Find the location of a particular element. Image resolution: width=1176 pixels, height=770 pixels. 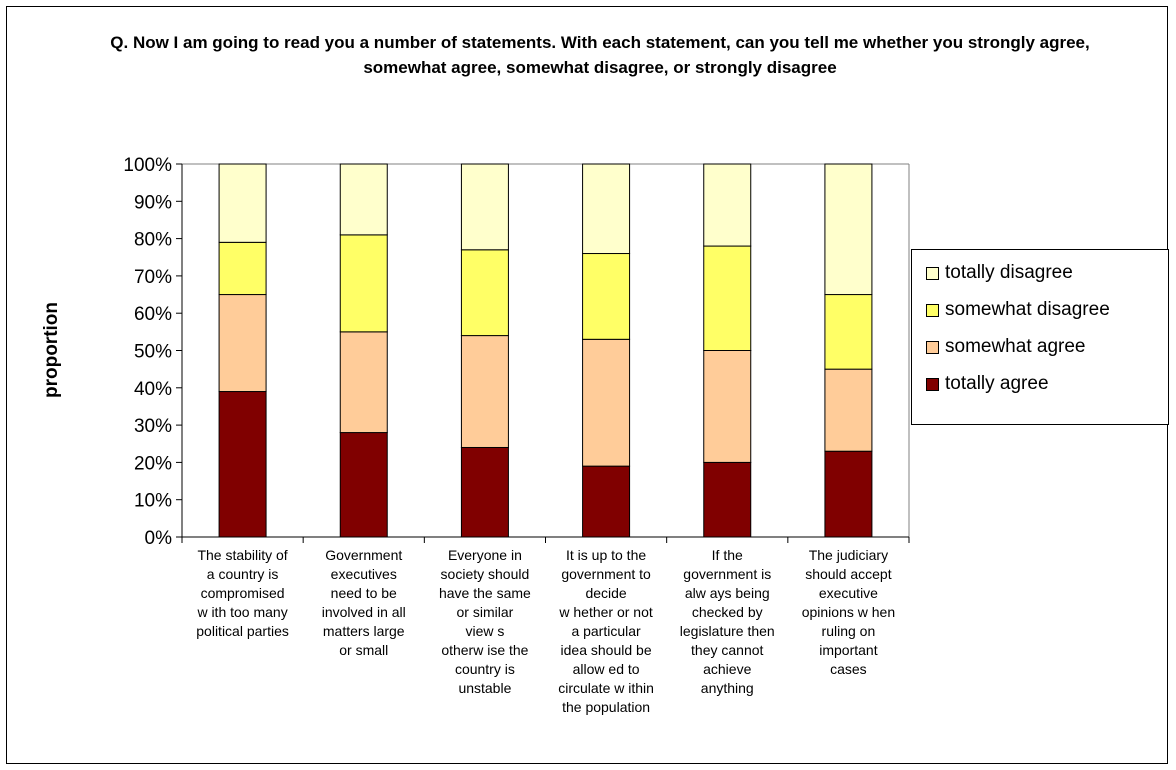

y-tick-label: 70% is located at coordinates (153, 277).